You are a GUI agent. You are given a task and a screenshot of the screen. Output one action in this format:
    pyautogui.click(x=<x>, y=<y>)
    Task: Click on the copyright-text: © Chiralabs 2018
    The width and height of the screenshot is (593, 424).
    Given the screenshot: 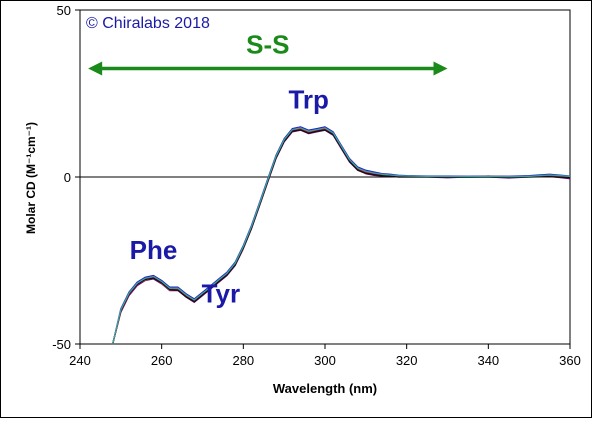 What is the action you would take?
    pyautogui.click(x=148, y=23)
    